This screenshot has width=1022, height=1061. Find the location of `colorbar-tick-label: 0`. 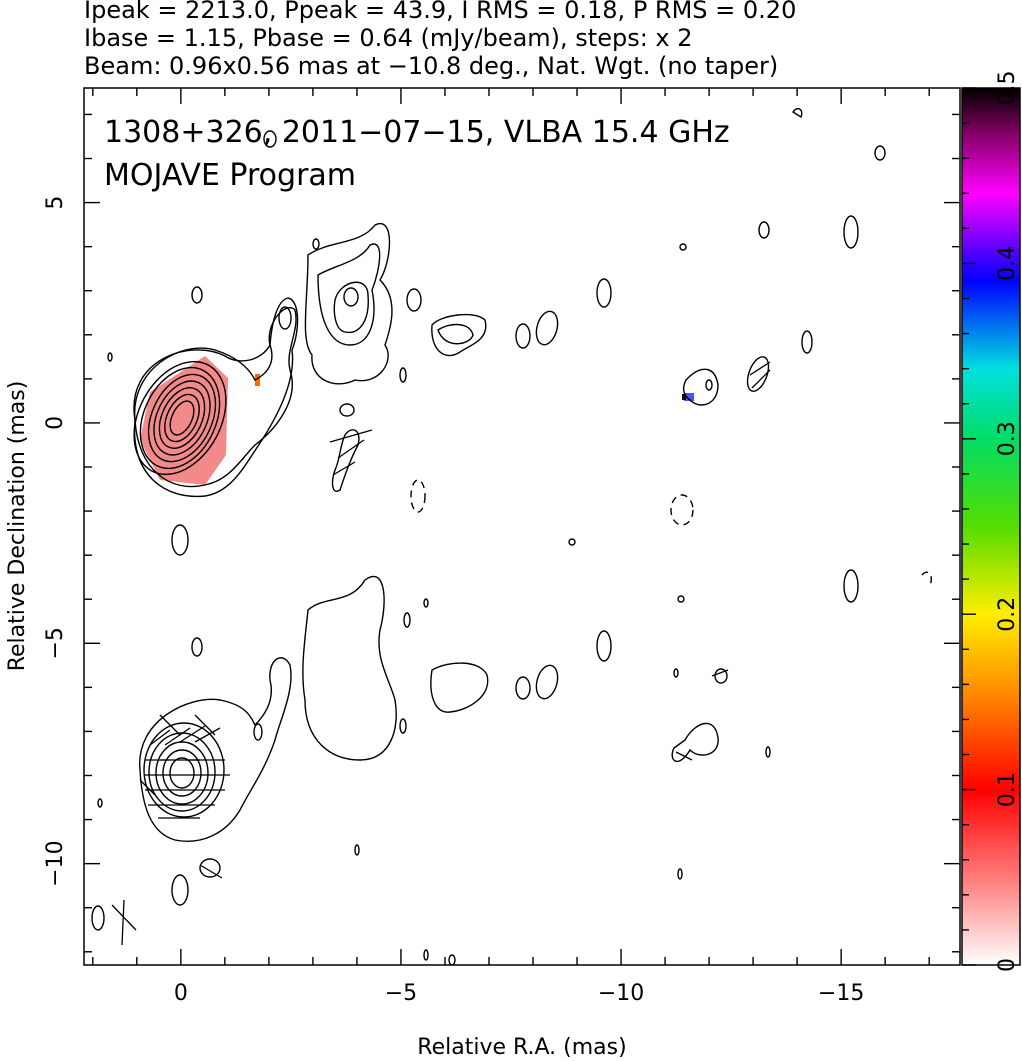

colorbar-tick-label: 0 is located at coordinates (1007, 965).